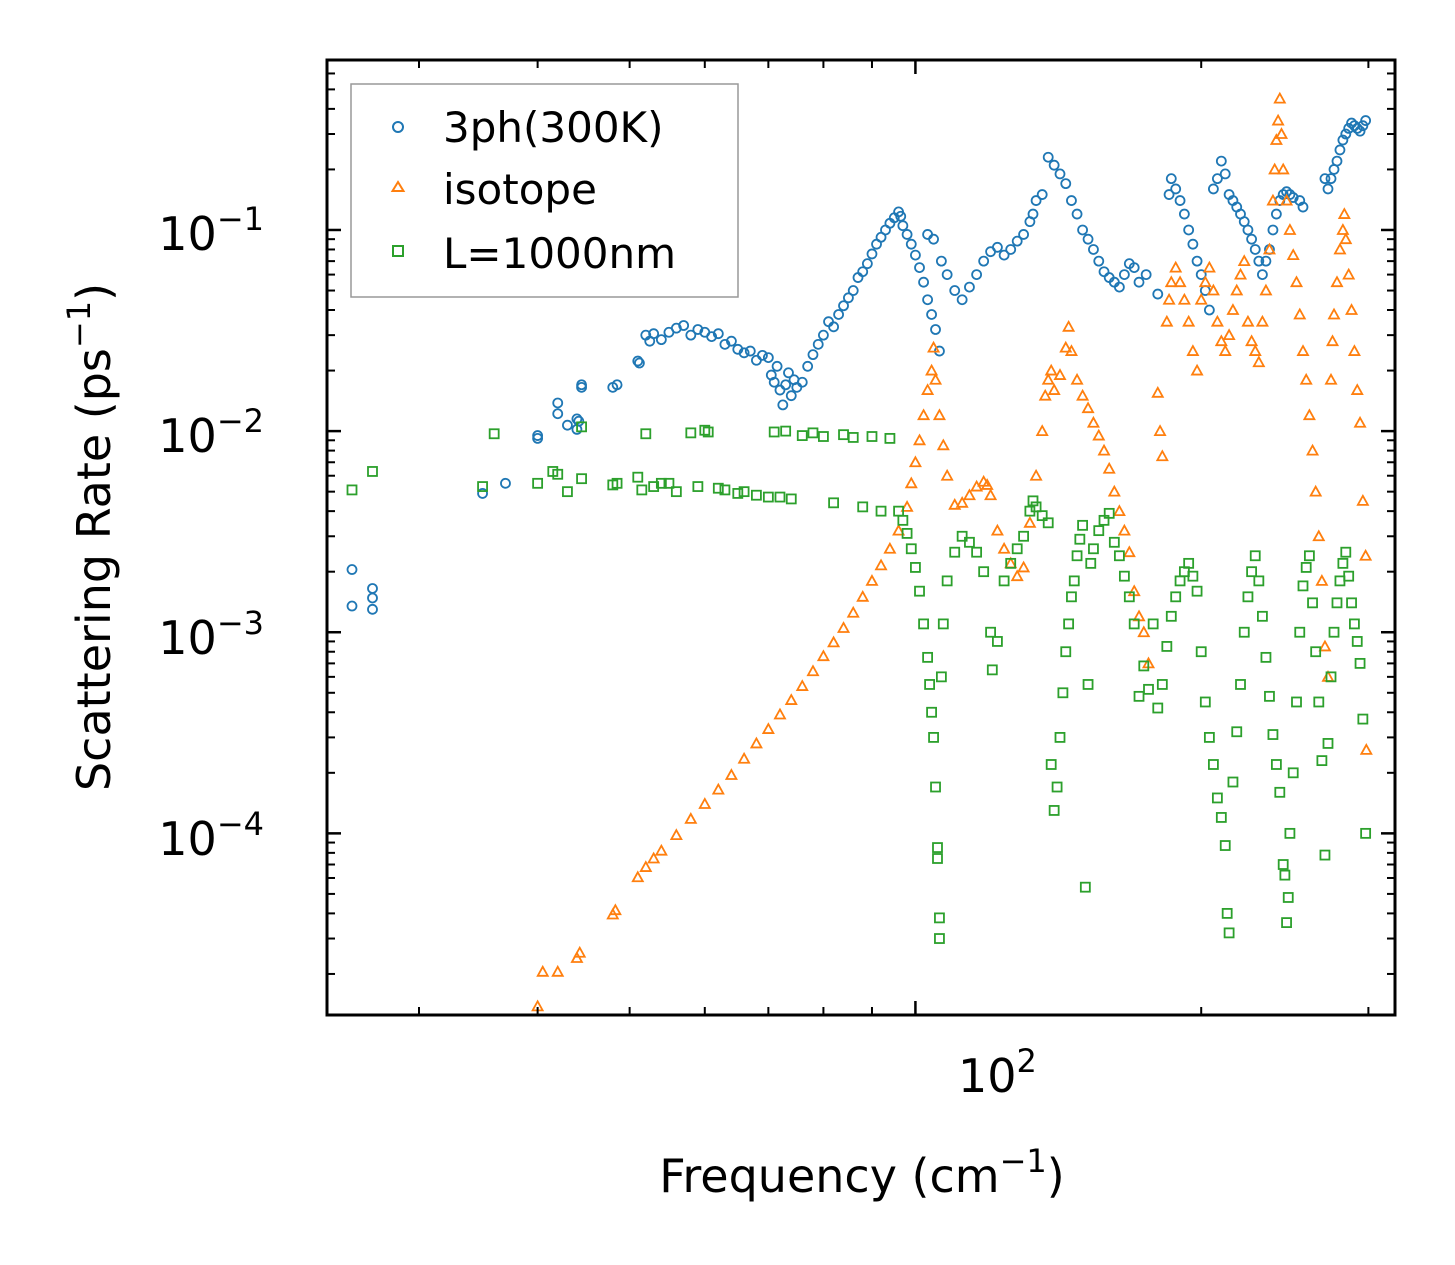 The width and height of the screenshot is (1455, 1265). What do you see at coordinates (211, 230) in the screenshot?
I see `y-tick-label-1e-1: 10⁻¹` at bounding box center [211, 230].